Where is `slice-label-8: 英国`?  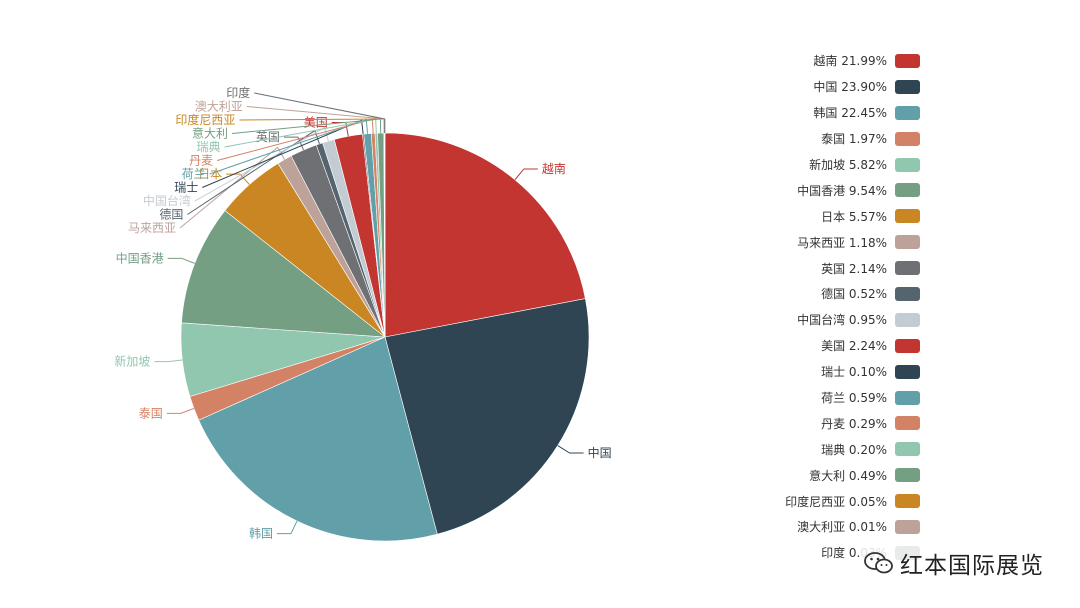 slice-label-8: 英国 is located at coordinates (268, 137).